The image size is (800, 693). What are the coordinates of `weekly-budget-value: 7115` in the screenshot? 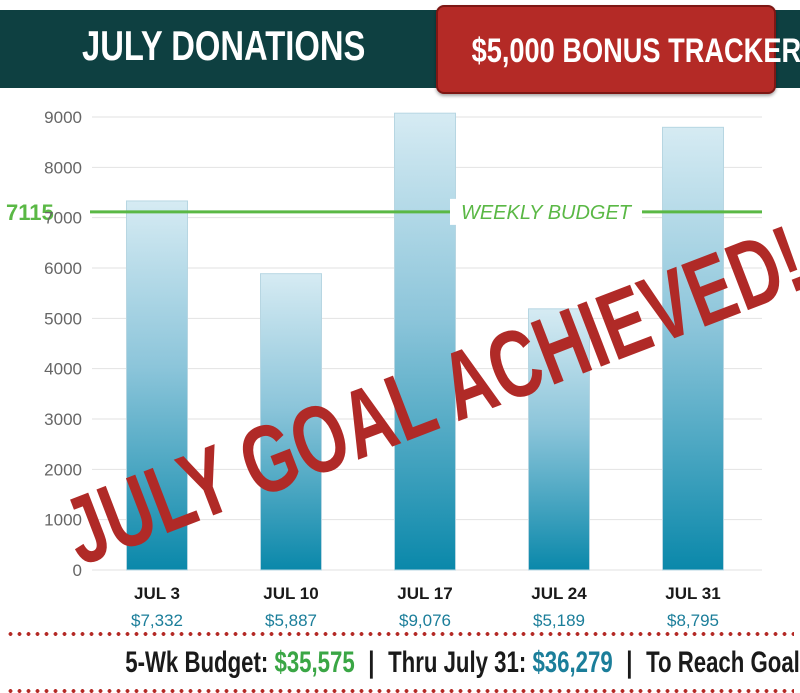 It's located at (30, 212).